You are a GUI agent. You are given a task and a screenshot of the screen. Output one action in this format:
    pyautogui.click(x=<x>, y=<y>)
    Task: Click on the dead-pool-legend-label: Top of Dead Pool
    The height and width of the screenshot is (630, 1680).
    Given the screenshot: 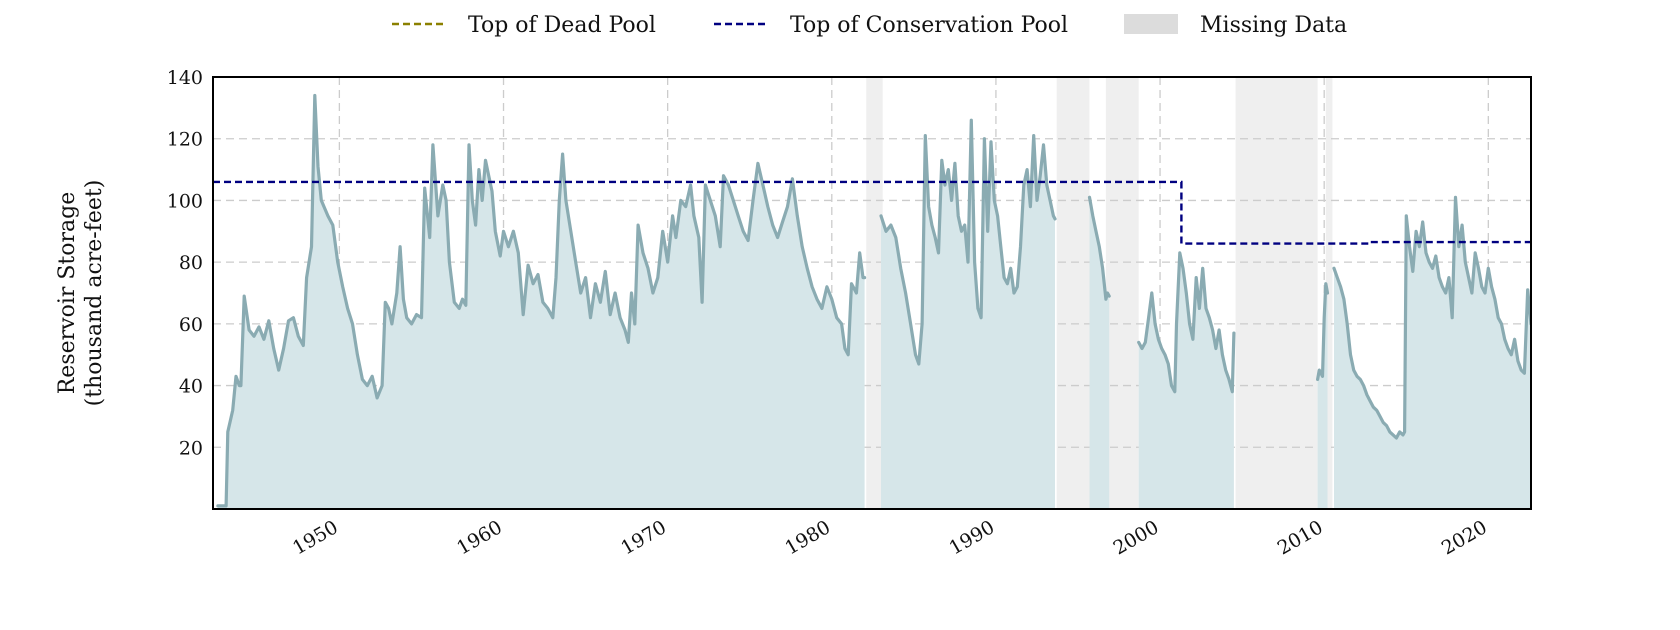 What is the action you would take?
    pyautogui.click(x=562, y=25)
    